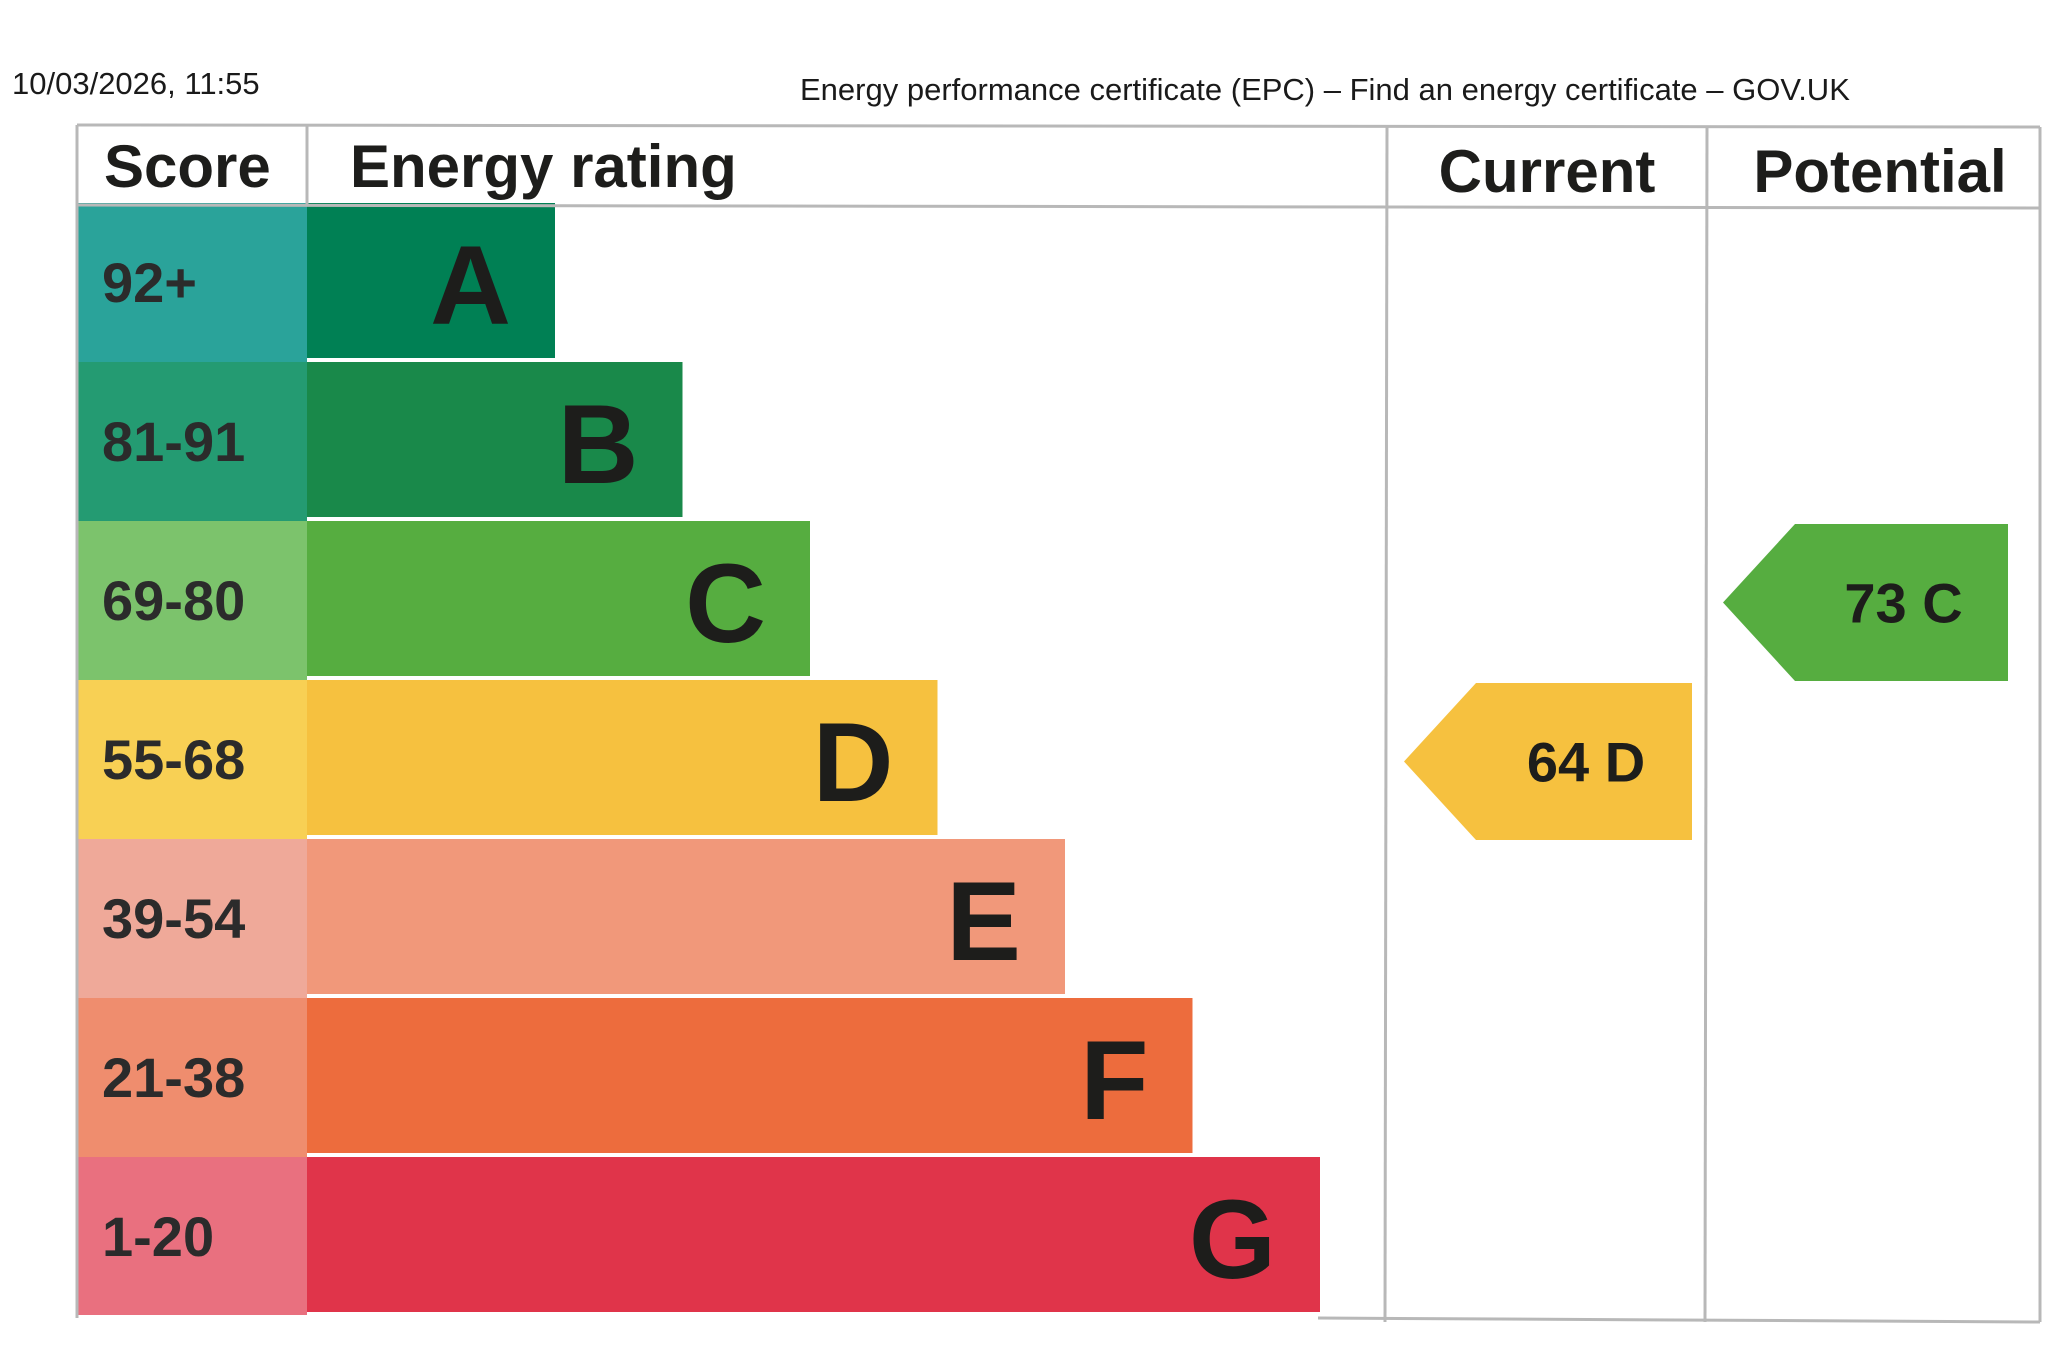 The image size is (2048, 1364). What do you see at coordinates (983, 921) in the screenshot?
I see `band-letter-e: E` at bounding box center [983, 921].